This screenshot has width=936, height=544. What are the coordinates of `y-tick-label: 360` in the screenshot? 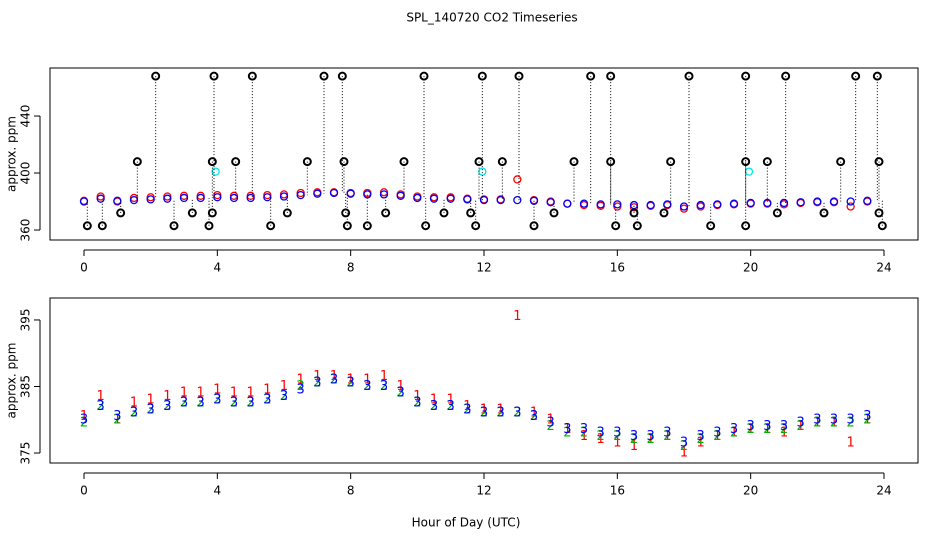 It's located at (26, 230).